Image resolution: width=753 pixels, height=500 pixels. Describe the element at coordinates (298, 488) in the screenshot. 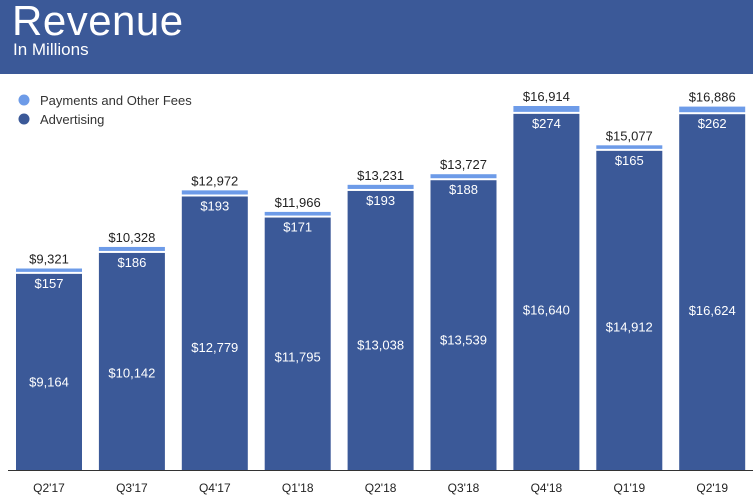

I see `x-tick-label: Q1'18` at that location.